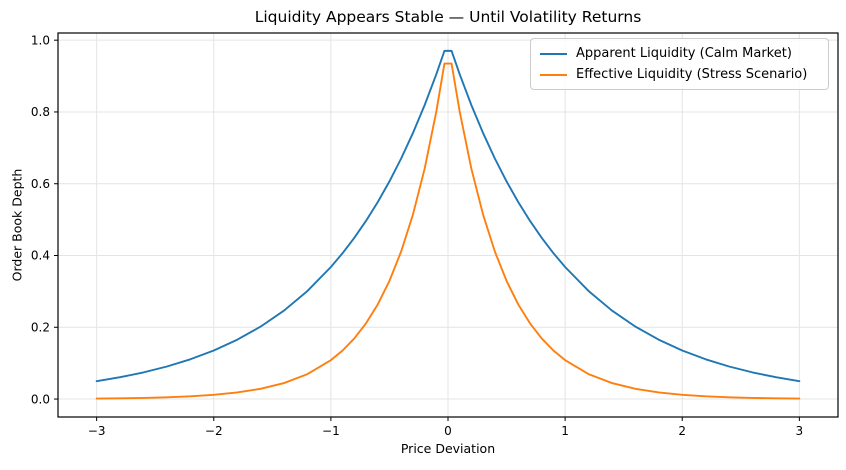 This screenshot has height=470, width=846. Describe the element at coordinates (214, 431) in the screenshot. I see `x-tick-label: −2` at that location.